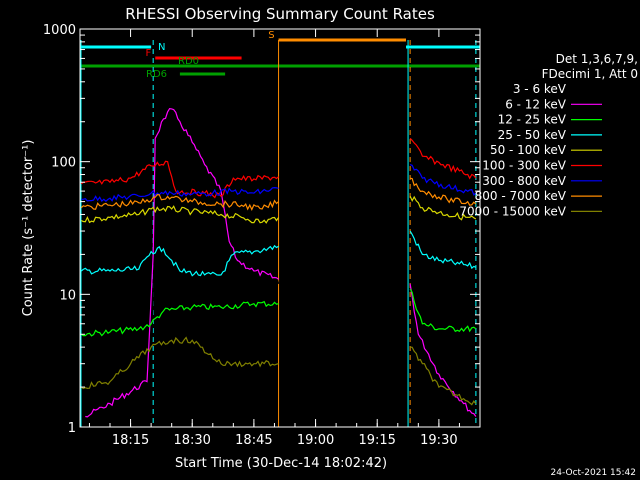 The width and height of the screenshot is (640, 480). Describe the element at coordinates (271, 35) in the screenshot. I see `flag-label-s: S` at that location.